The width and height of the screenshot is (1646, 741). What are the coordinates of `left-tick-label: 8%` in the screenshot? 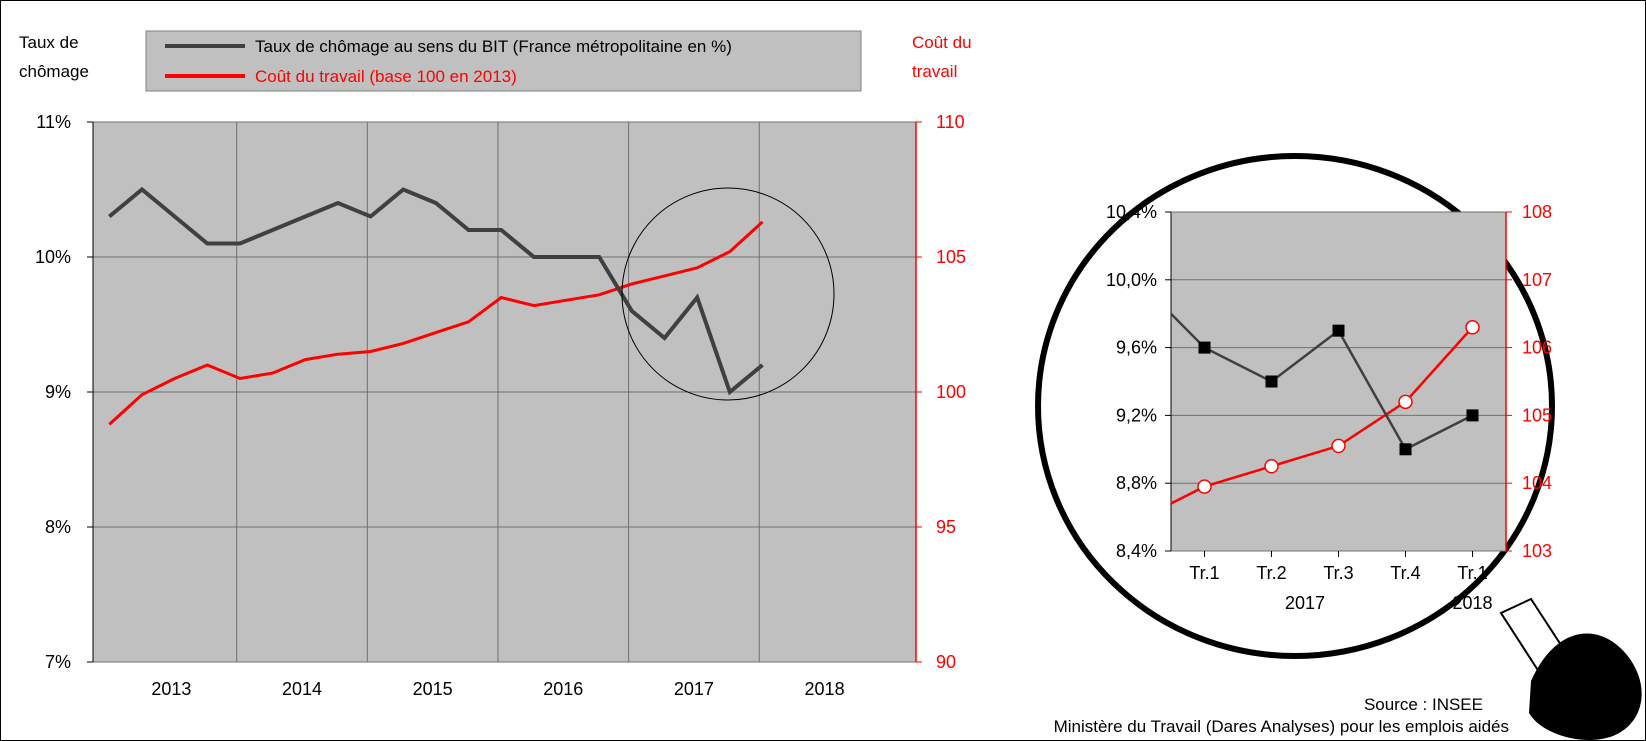 It's located at (58, 527).